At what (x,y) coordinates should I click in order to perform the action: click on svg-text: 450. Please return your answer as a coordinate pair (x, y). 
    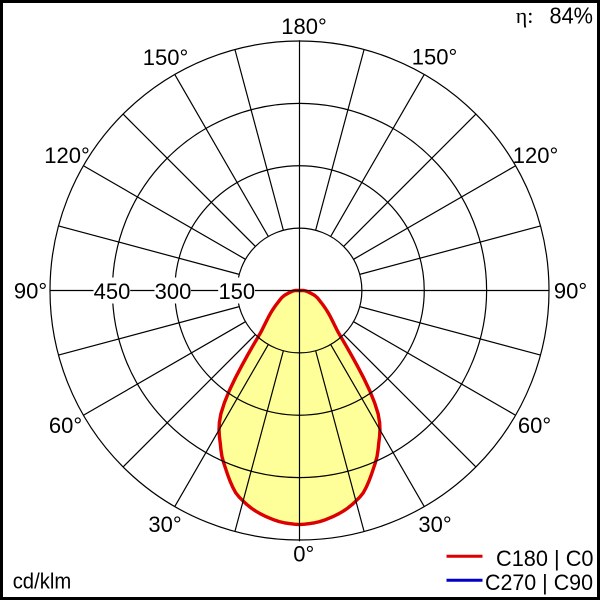
    Looking at the image, I should click on (112, 291).